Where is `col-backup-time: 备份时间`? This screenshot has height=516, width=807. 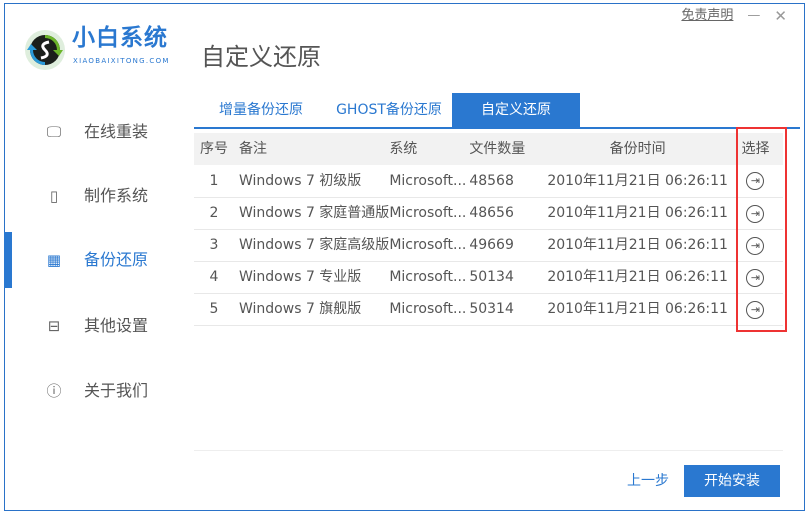
col-backup-time: 备份时间 is located at coordinates (637, 149).